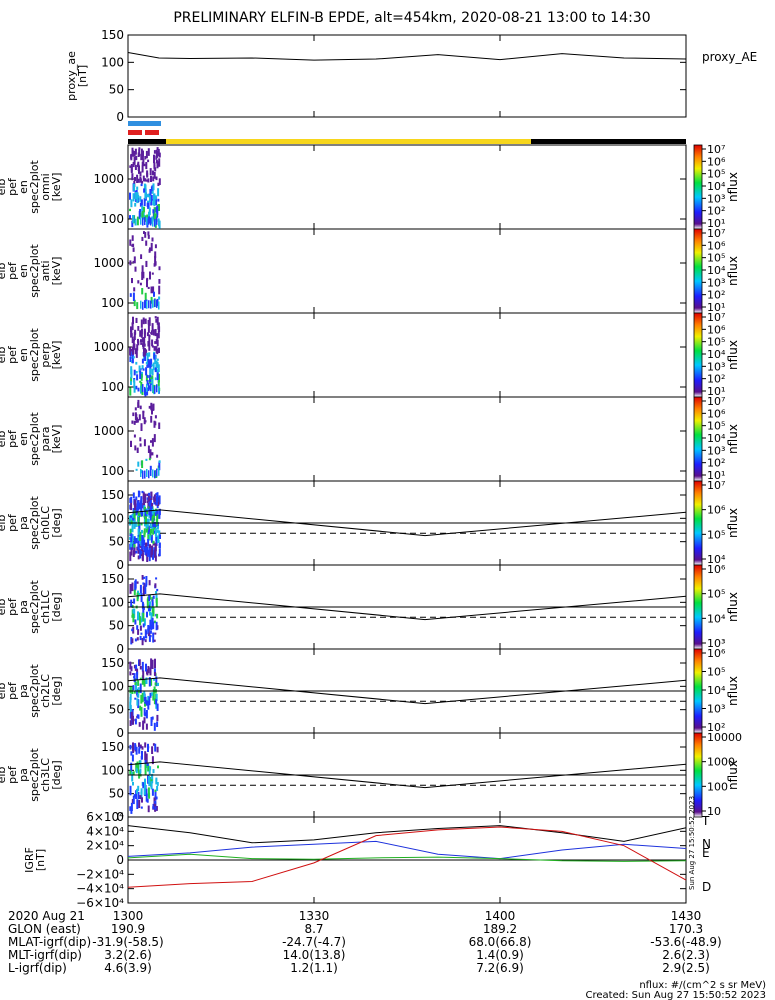 The width and height of the screenshot is (775, 1000). What do you see at coordinates (45, 439) in the screenshot?
I see `axis-label-line: para` at bounding box center [45, 439].